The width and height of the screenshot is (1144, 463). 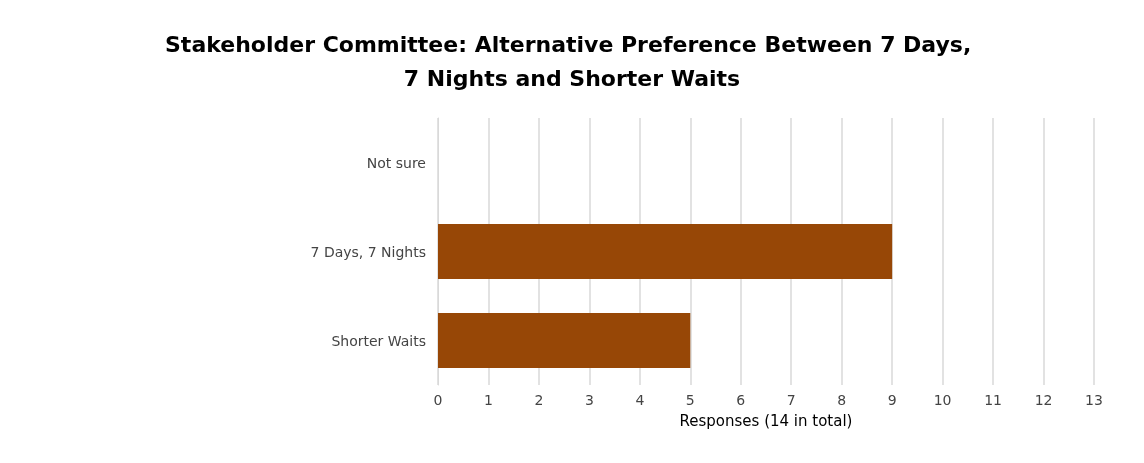 I want to click on y-tick-label: Shorter Waits, so click(x=378, y=340).